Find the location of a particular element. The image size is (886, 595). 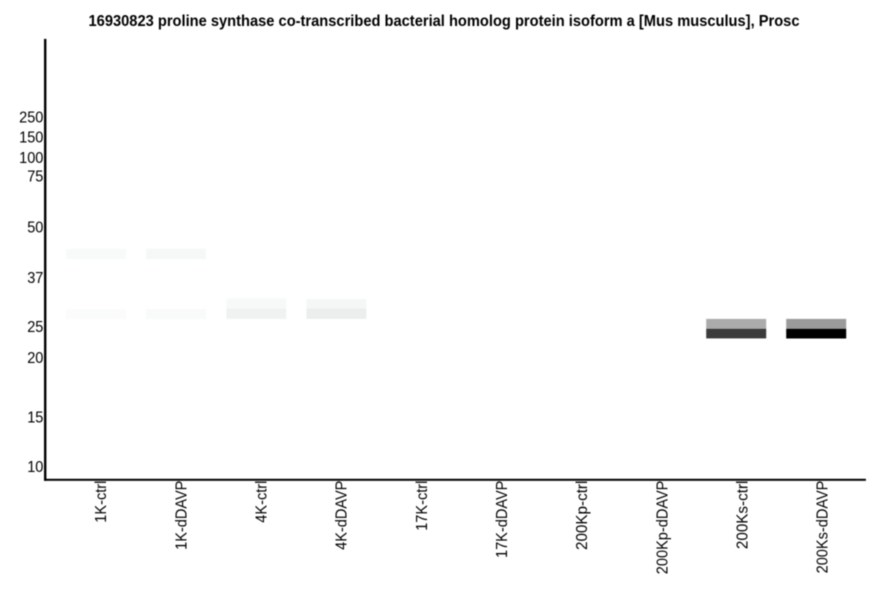

svg-text: 20 is located at coordinates (35, 358).